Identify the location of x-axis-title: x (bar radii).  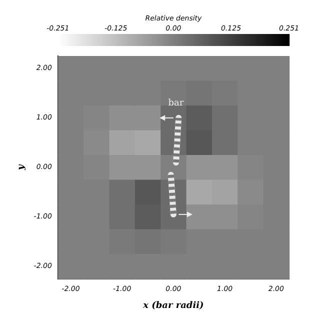
(173, 305).